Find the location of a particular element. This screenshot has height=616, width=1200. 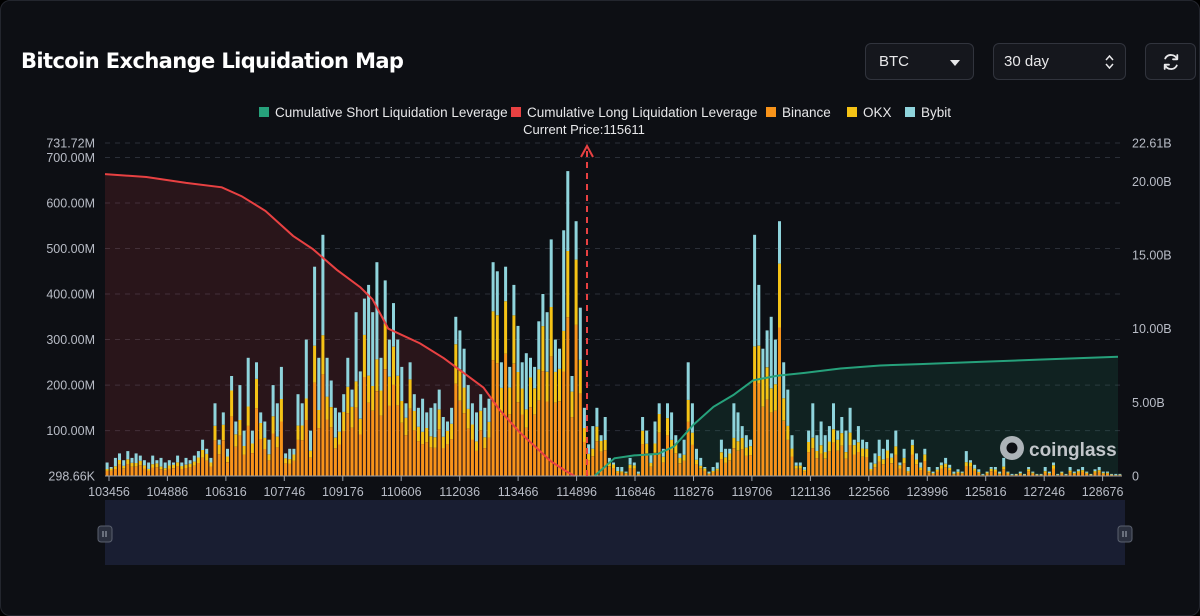

refresh-icon is located at coordinates (1170, 61).